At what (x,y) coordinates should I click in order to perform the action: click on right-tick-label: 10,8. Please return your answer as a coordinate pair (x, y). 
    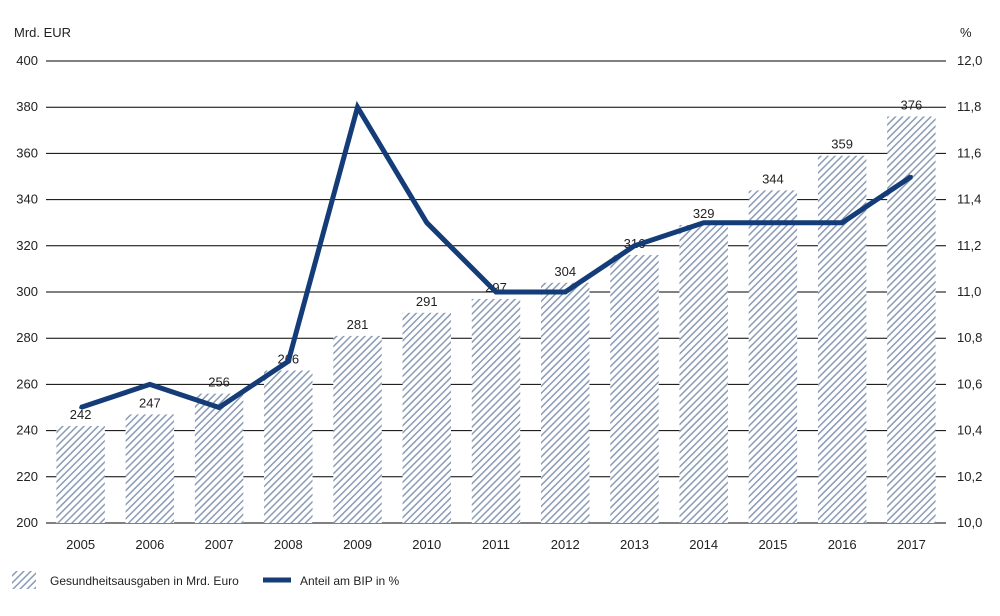
    Looking at the image, I should click on (969, 337).